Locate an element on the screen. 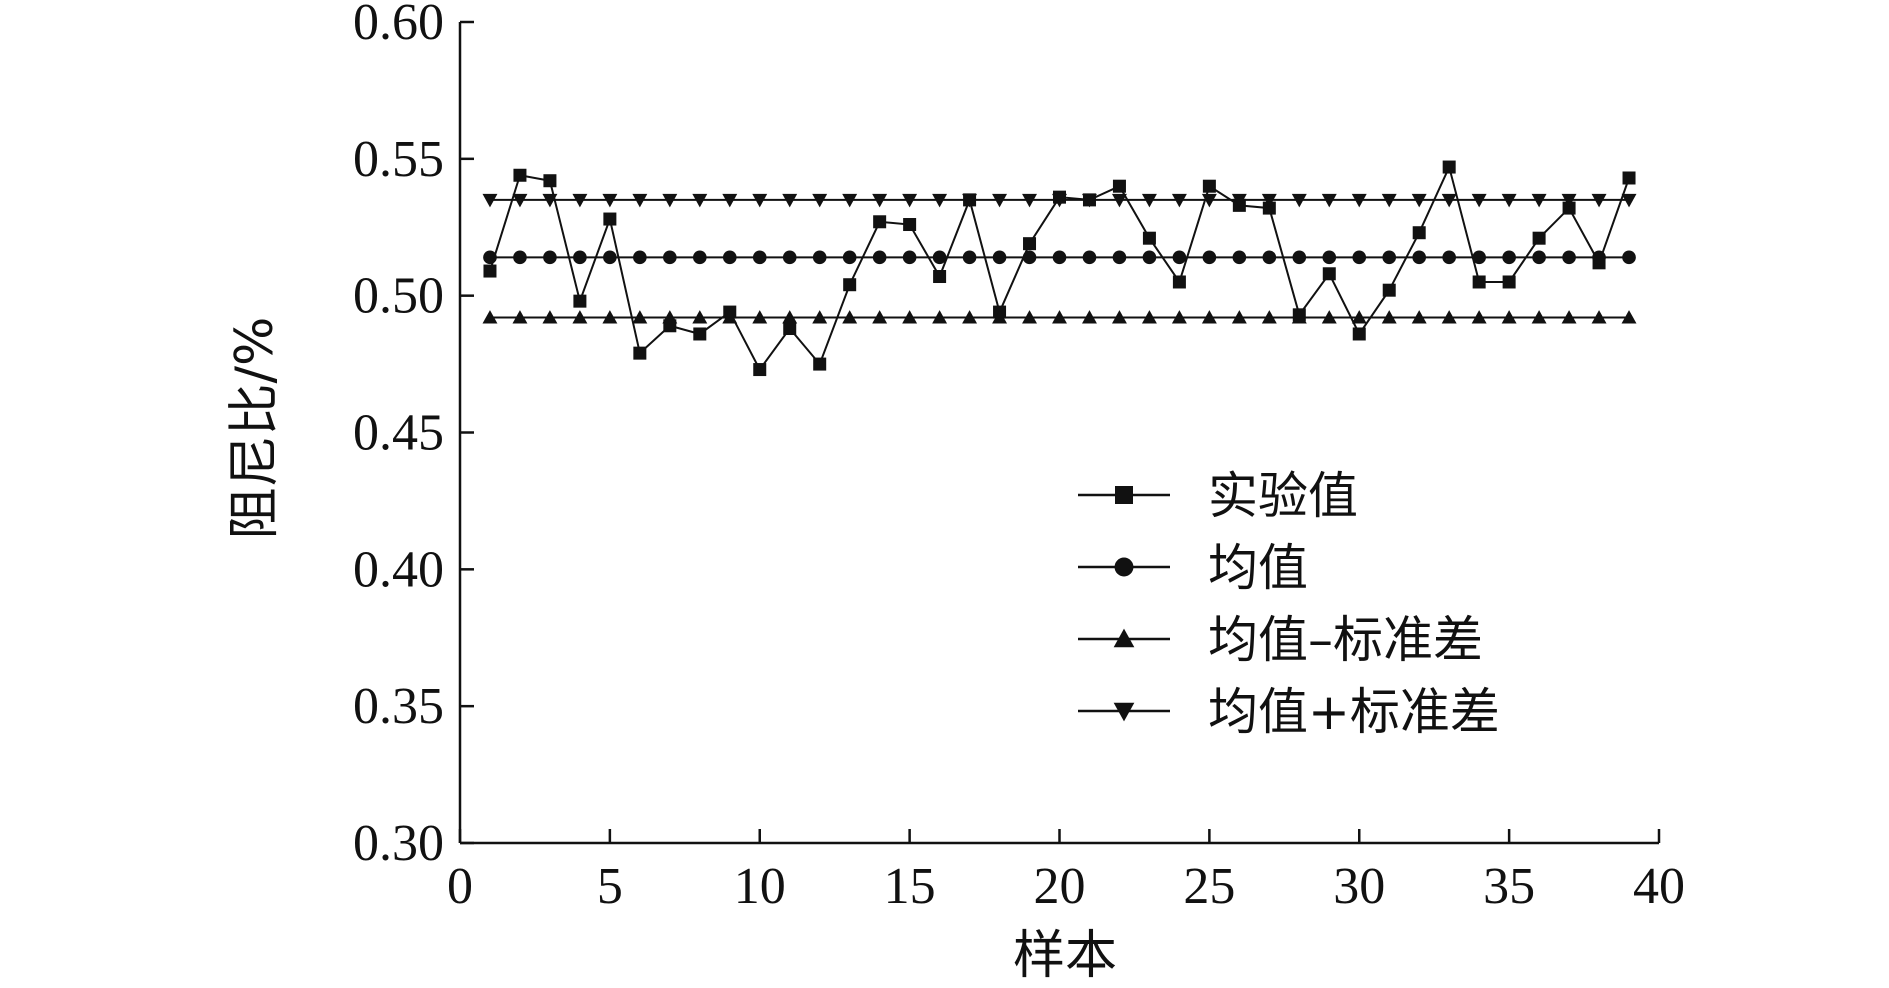  y-axis-label: 阻尼比/% is located at coordinates (255, 428).